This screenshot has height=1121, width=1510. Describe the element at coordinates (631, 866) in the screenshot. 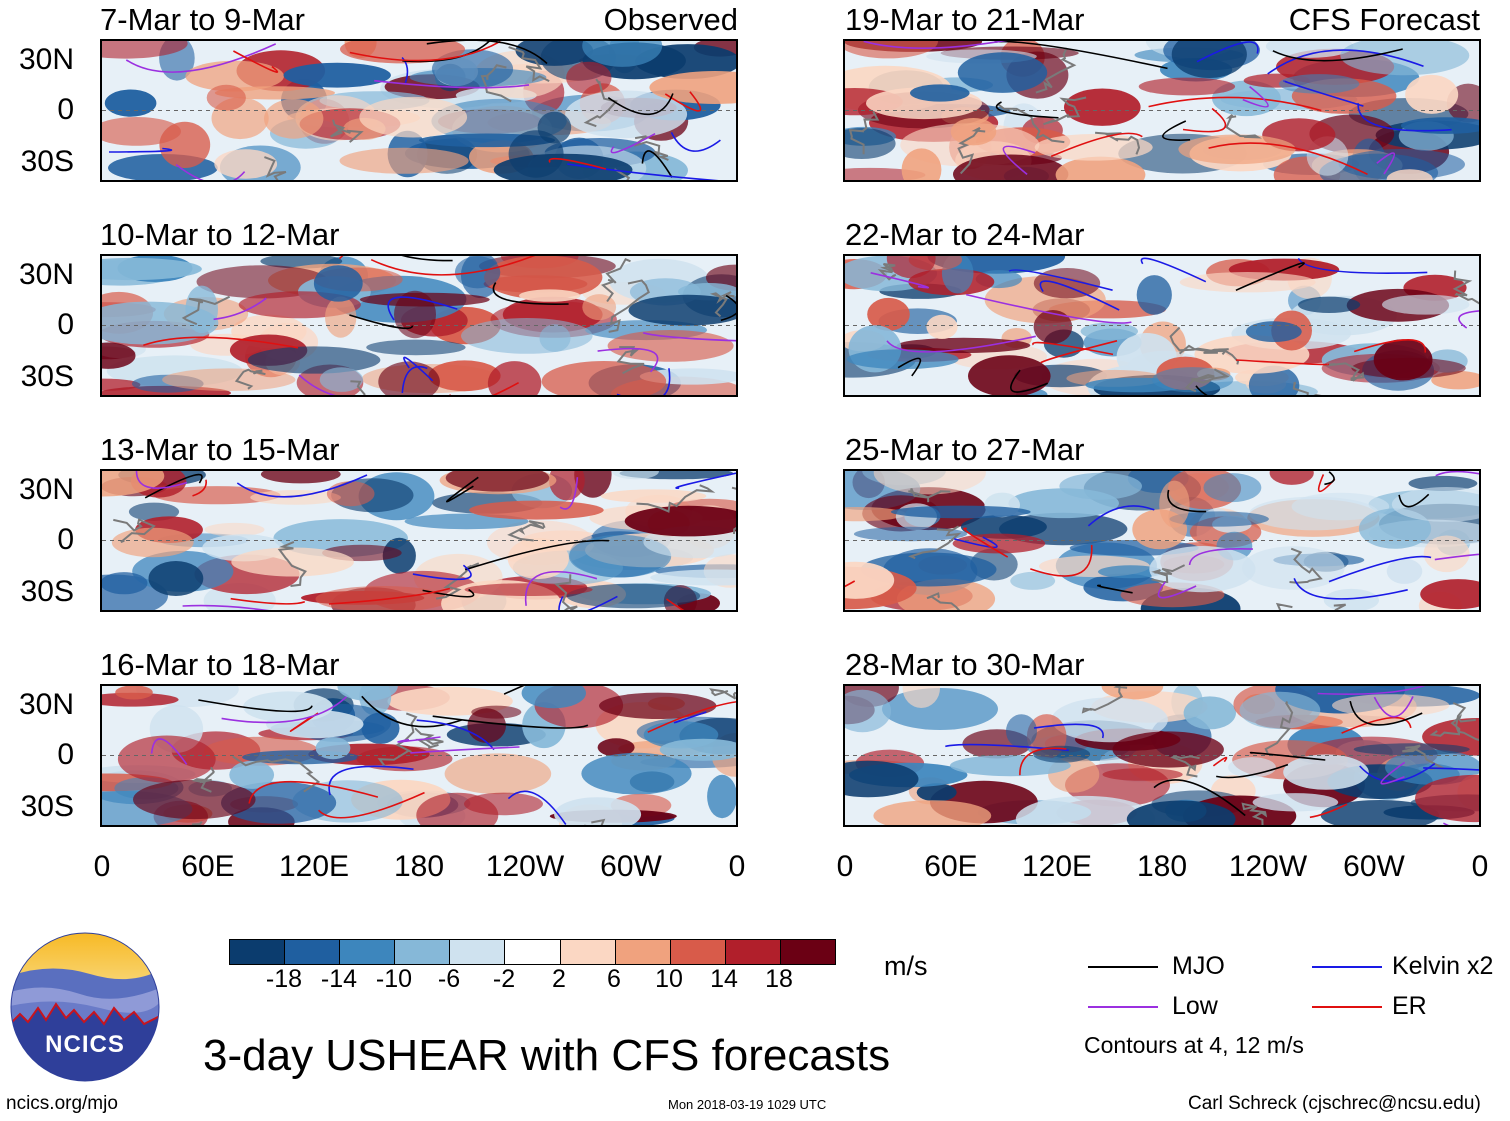

I see `lon-label-60w: 60W` at that location.